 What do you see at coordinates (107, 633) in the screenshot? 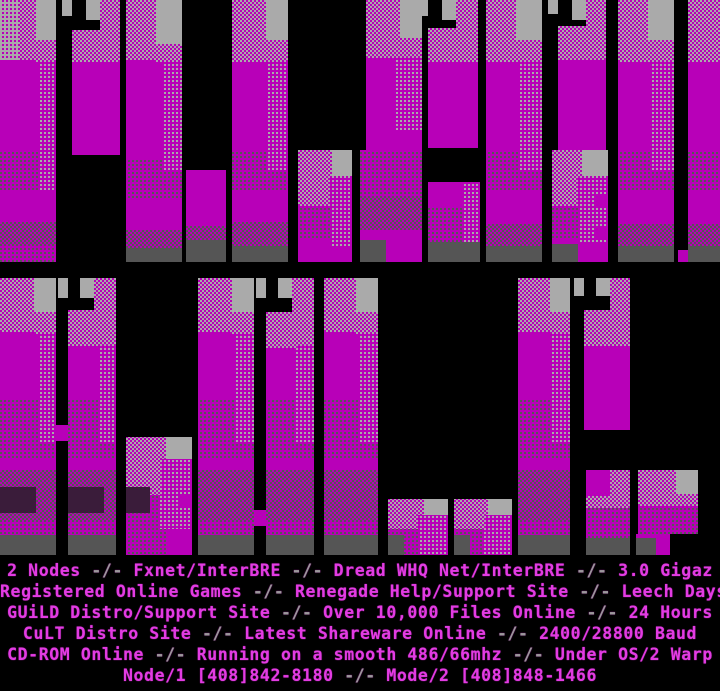
I see `info-text-segment: CuLT Distro Site` at bounding box center [107, 633].